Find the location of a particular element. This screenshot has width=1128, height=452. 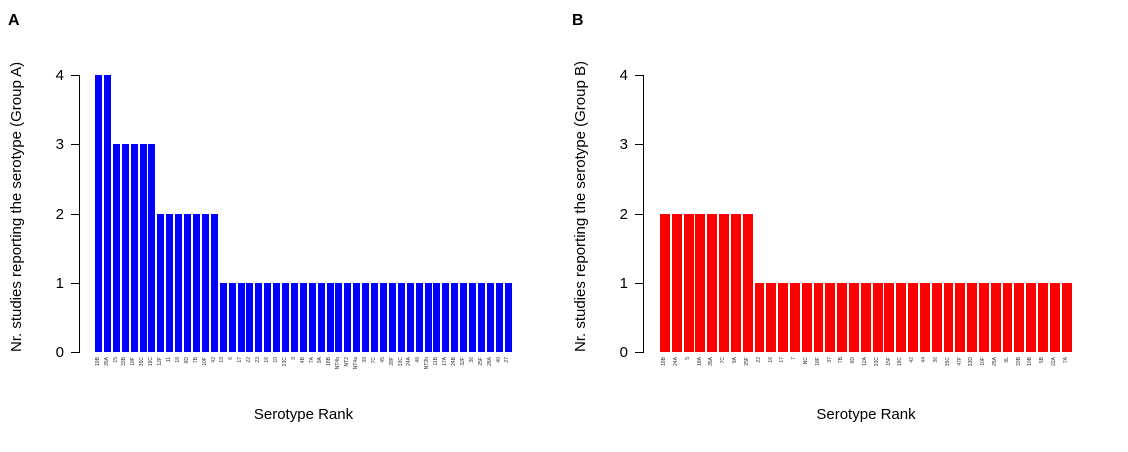

x-tick-cell: 7B is located at coordinates (842, 360).